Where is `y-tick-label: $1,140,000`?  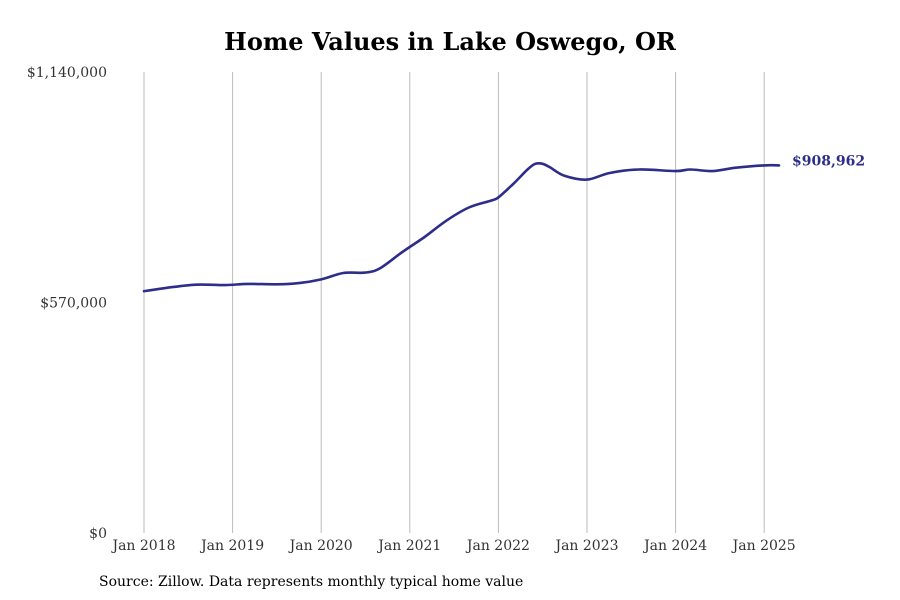
y-tick-label: $1,140,000 is located at coordinates (67, 73).